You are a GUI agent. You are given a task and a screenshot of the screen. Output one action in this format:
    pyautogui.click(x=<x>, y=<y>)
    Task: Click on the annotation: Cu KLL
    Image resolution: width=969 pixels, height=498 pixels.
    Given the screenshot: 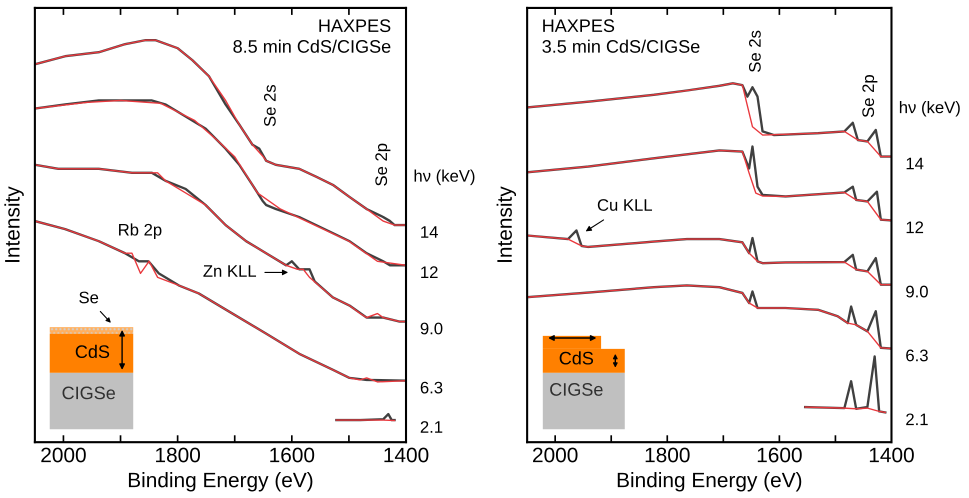 What is the action you would take?
    pyautogui.click(x=625, y=205)
    